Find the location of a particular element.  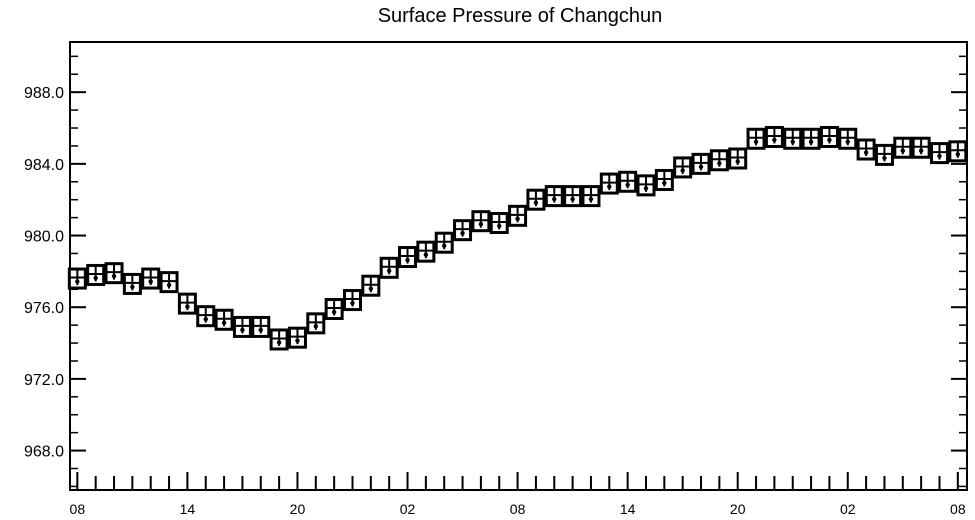

y-tick-label: 972.0 is located at coordinates (44, 380).